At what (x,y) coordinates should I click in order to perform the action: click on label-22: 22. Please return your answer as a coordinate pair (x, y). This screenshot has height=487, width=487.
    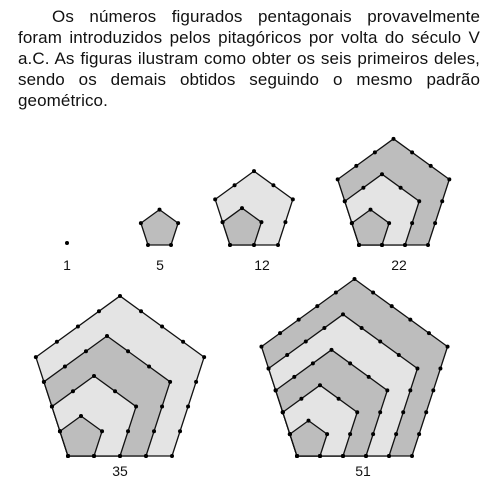
    Looking at the image, I should click on (399, 265).